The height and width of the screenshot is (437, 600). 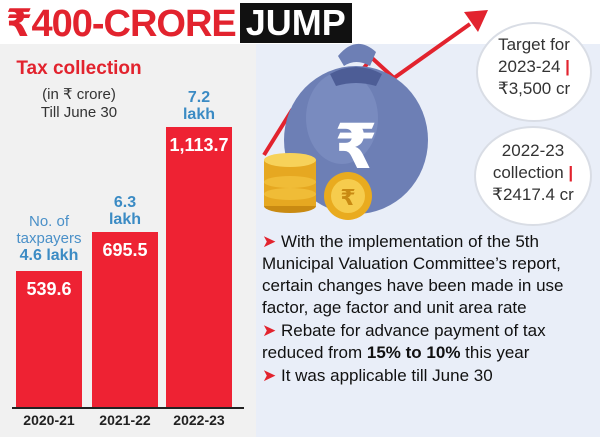 I want to click on bar-value-label: 539.6, so click(x=49, y=289).